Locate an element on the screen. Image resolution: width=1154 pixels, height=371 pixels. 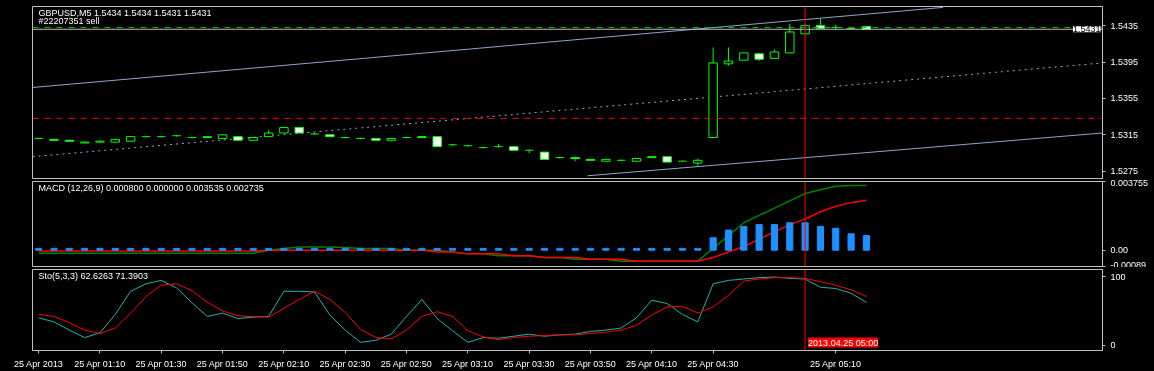
x-tick-label: 25 Apr 02:10 is located at coordinates (284, 363).